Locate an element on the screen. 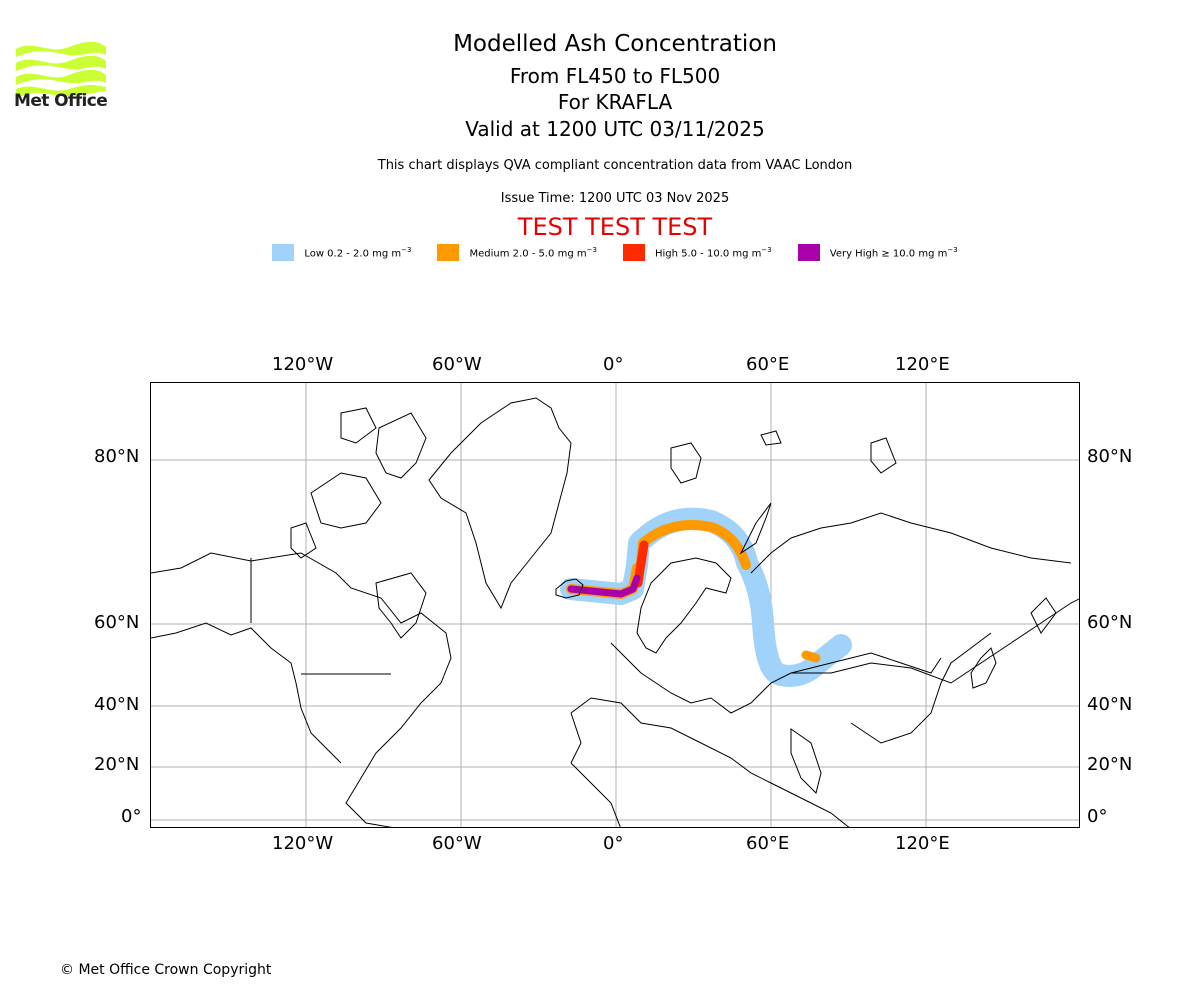 This screenshot has width=1200, height=1000. legend-label-very-high: Very High ≥ 10.0 mg m is located at coordinates (888, 254).